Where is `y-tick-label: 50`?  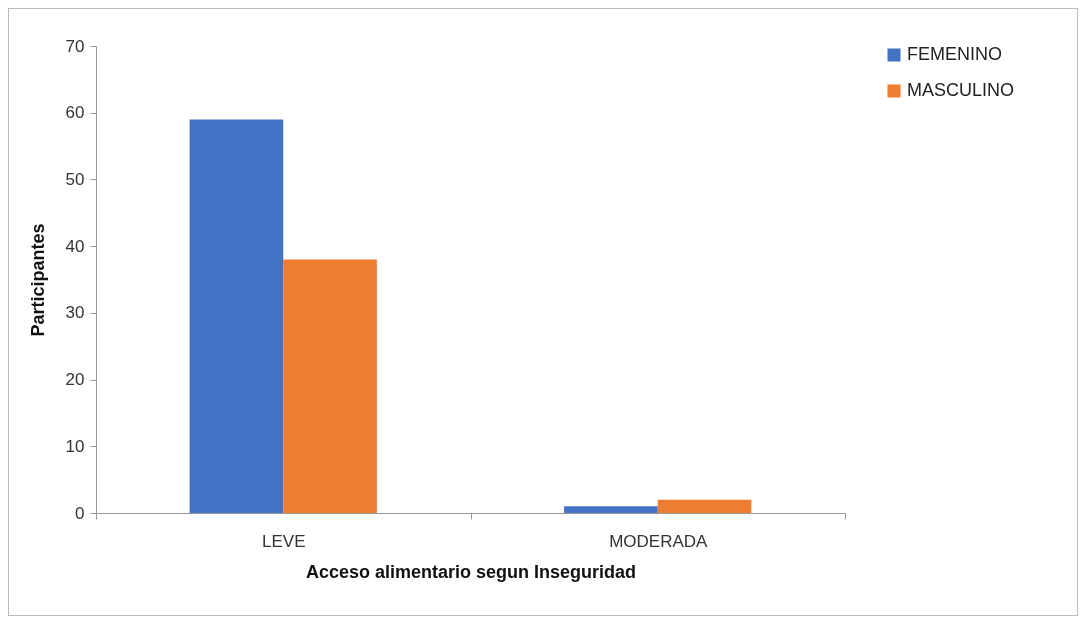
y-tick-label: 50 is located at coordinates (75, 179).